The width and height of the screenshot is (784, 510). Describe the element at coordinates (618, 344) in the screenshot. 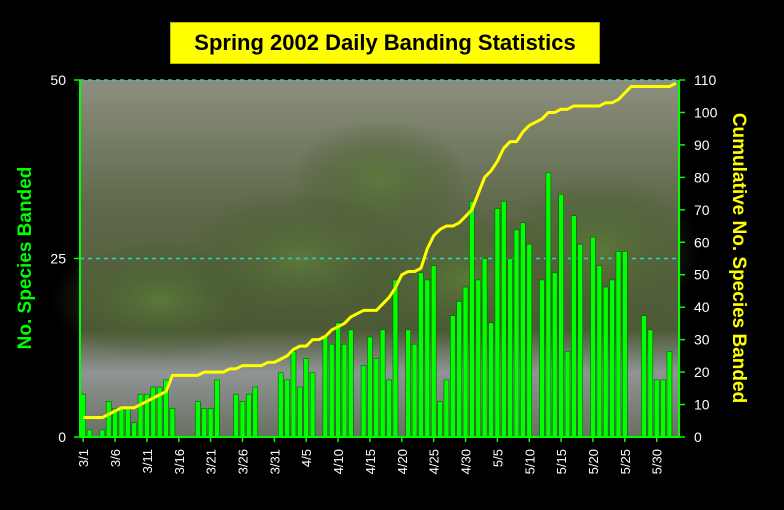

I see `bar-5/24` at that location.